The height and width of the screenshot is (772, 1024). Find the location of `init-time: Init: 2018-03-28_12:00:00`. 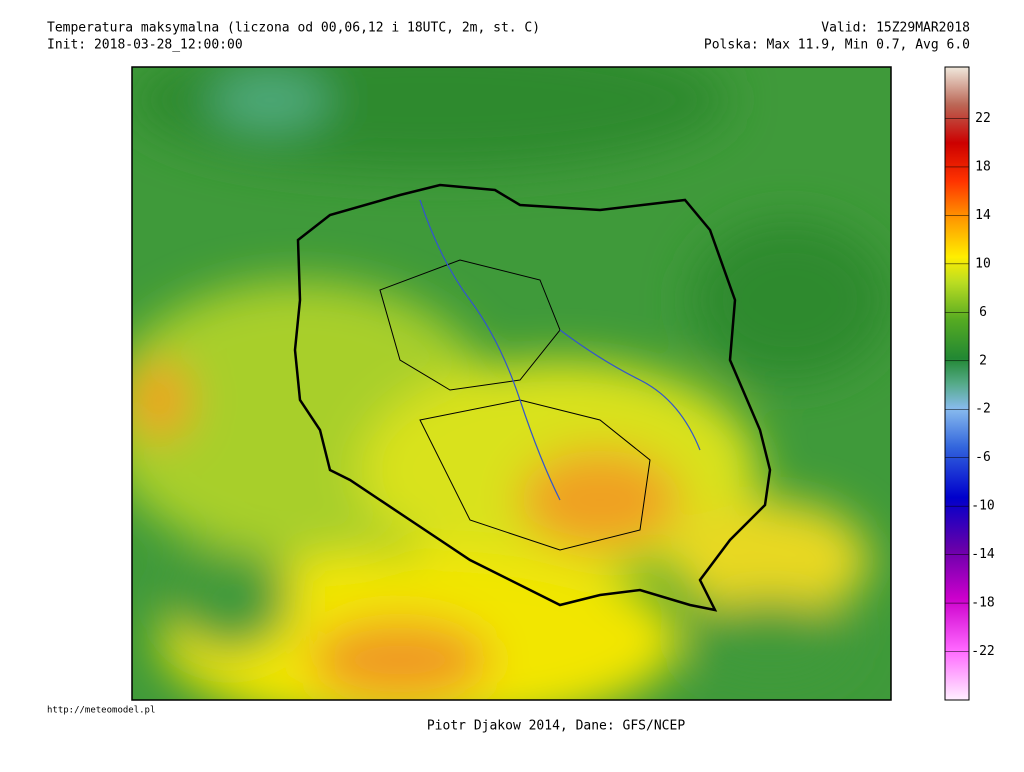

init-time: Init: 2018-03-28_12:00:00 is located at coordinates (145, 45).